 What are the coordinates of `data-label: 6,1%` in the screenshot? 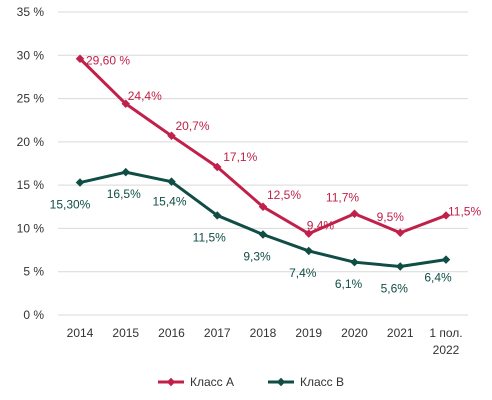 It's located at (349, 284).